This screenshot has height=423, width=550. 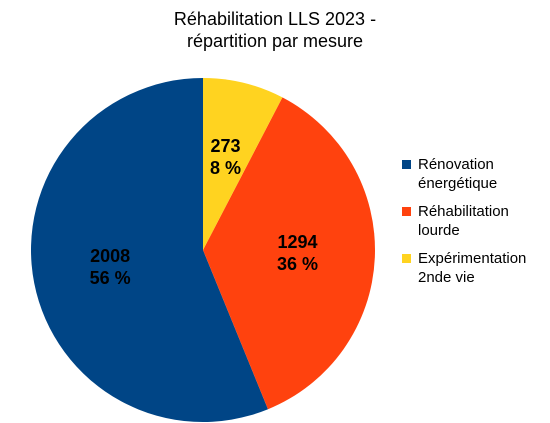 What do you see at coordinates (458, 174) in the screenshot?
I see `legend-label: Rénovation énergétique` at bounding box center [458, 174].